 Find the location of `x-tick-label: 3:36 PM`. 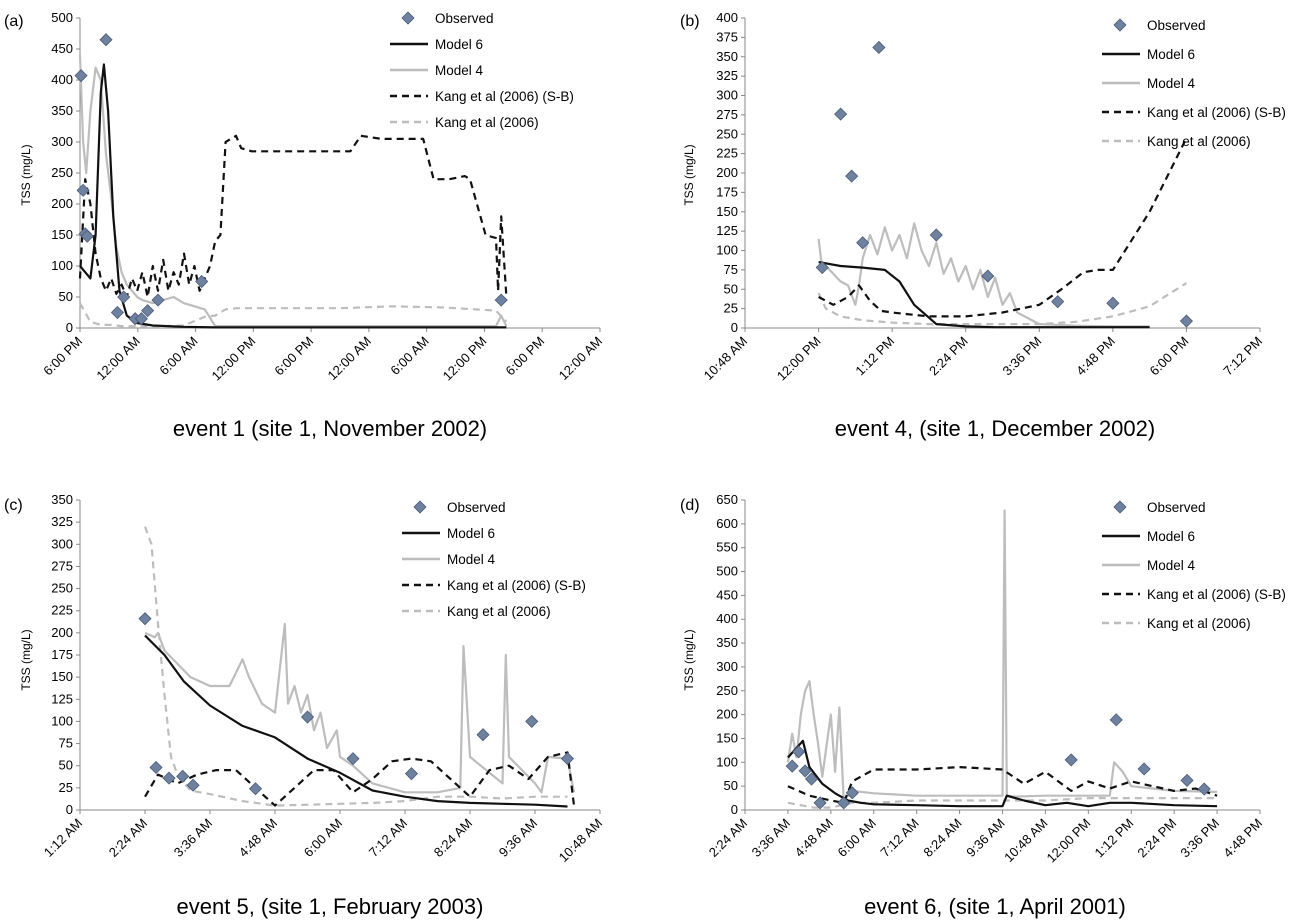

x-tick-label: 3:36 PM is located at coordinates (1022, 356).